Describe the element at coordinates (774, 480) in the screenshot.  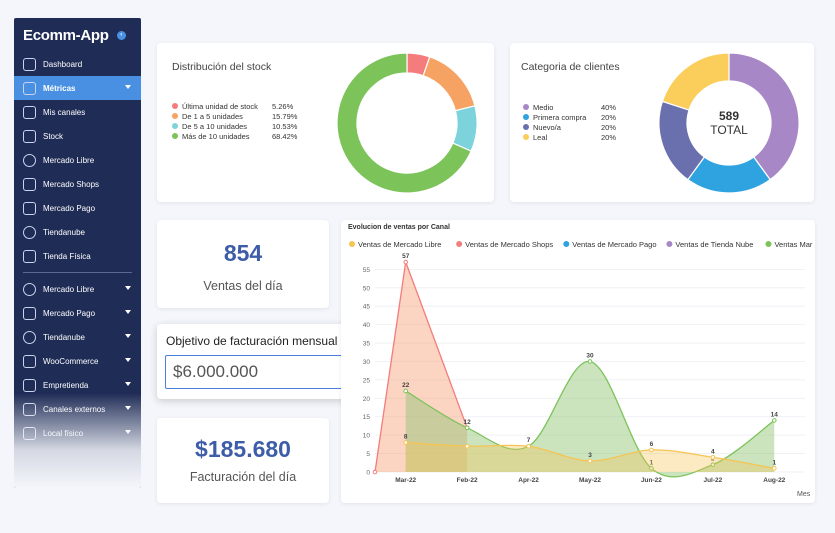
I see `x-tick-label: Aug-22` at that location.